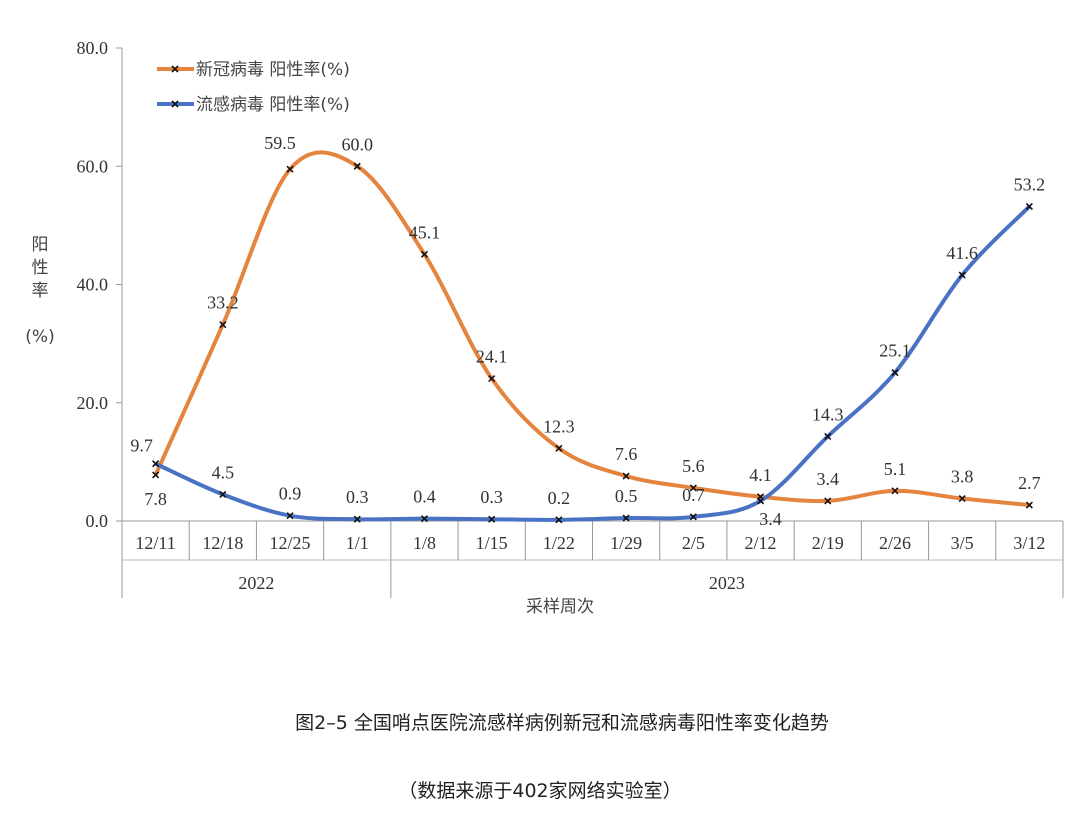 This screenshot has height=822, width=1080. I want to click on group-label: 2022, so click(256, 583).